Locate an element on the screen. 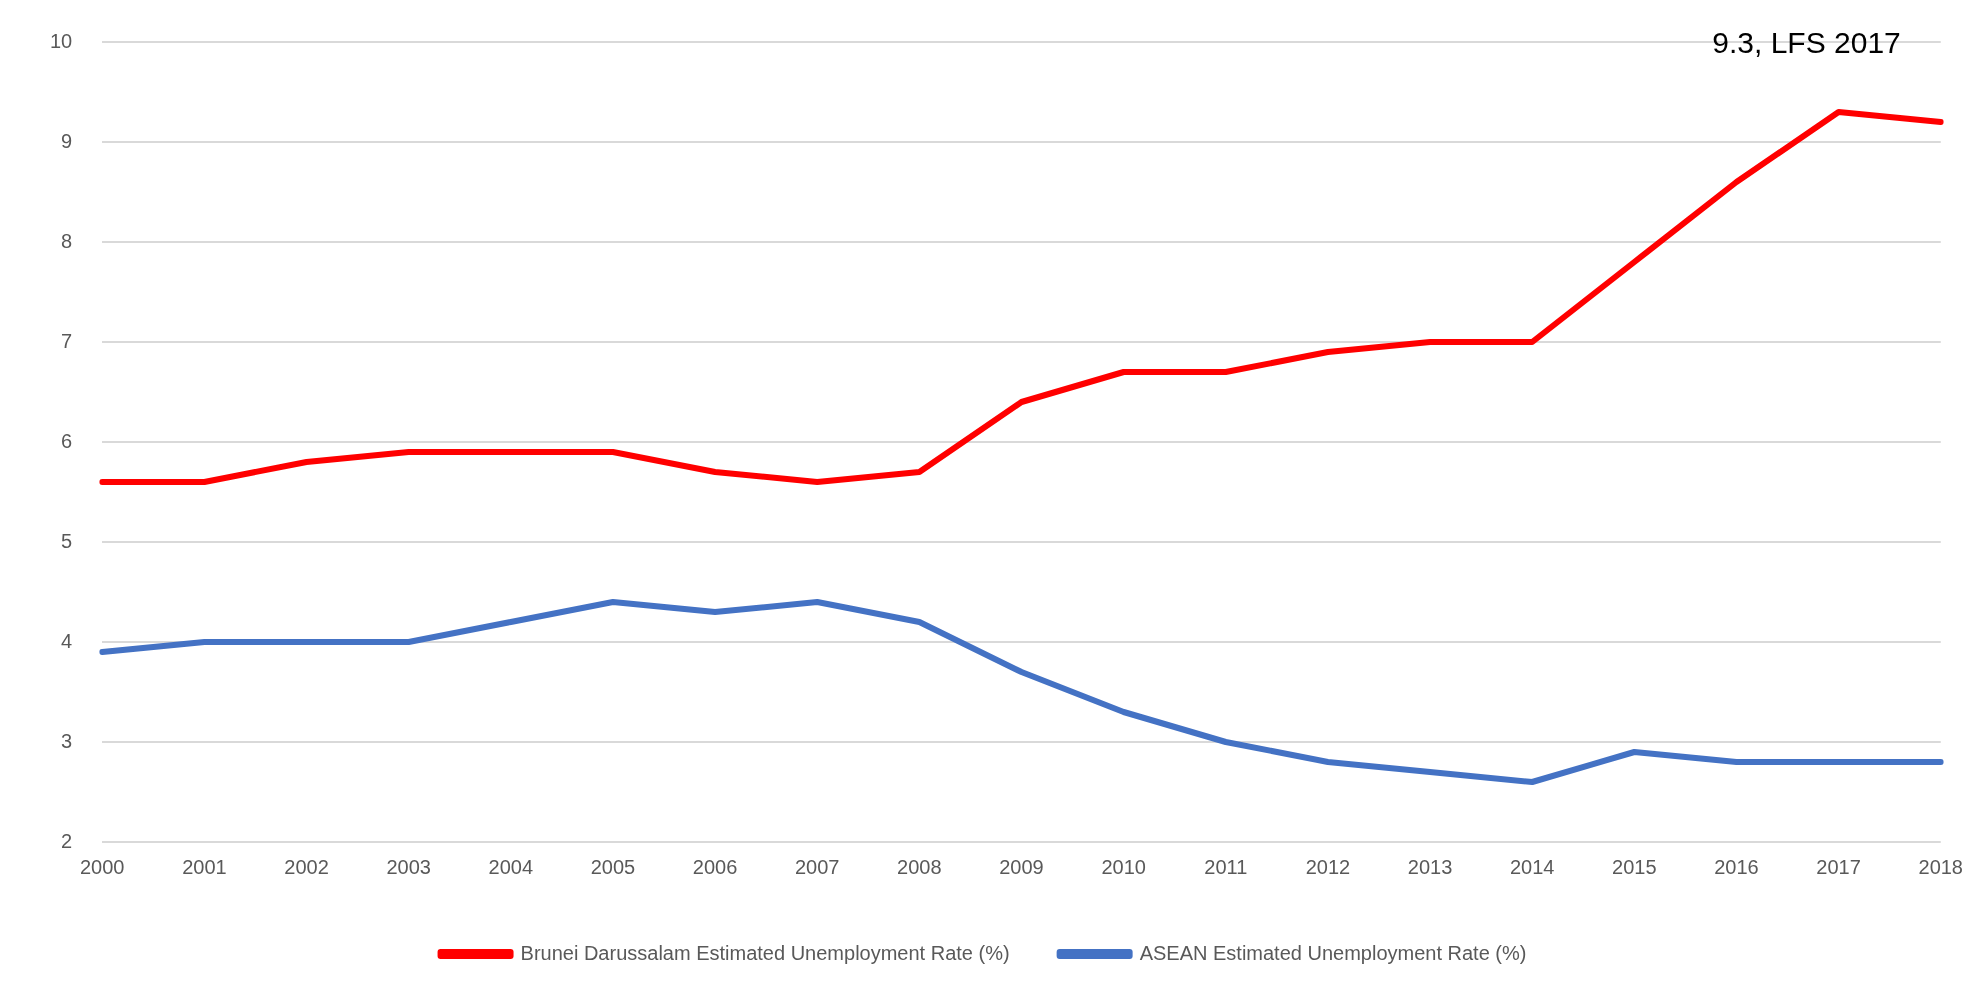 The width and height of the screenshot is (1977, 994). legend-label: Brunei Darussalam Estimated Unemployment Rate (%) is located at coordinates (765, 952).